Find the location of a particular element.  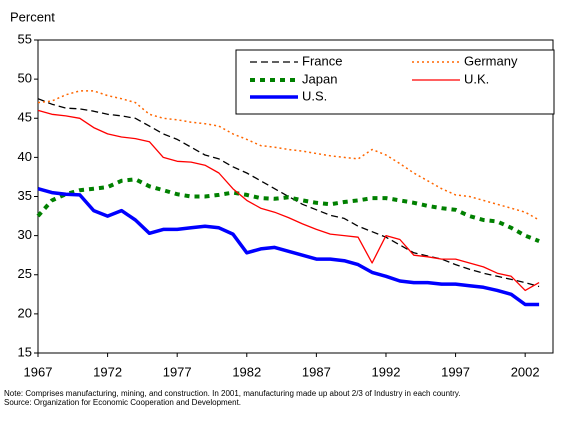

y-axis-label: Percent is located at coordinates (32, 16).